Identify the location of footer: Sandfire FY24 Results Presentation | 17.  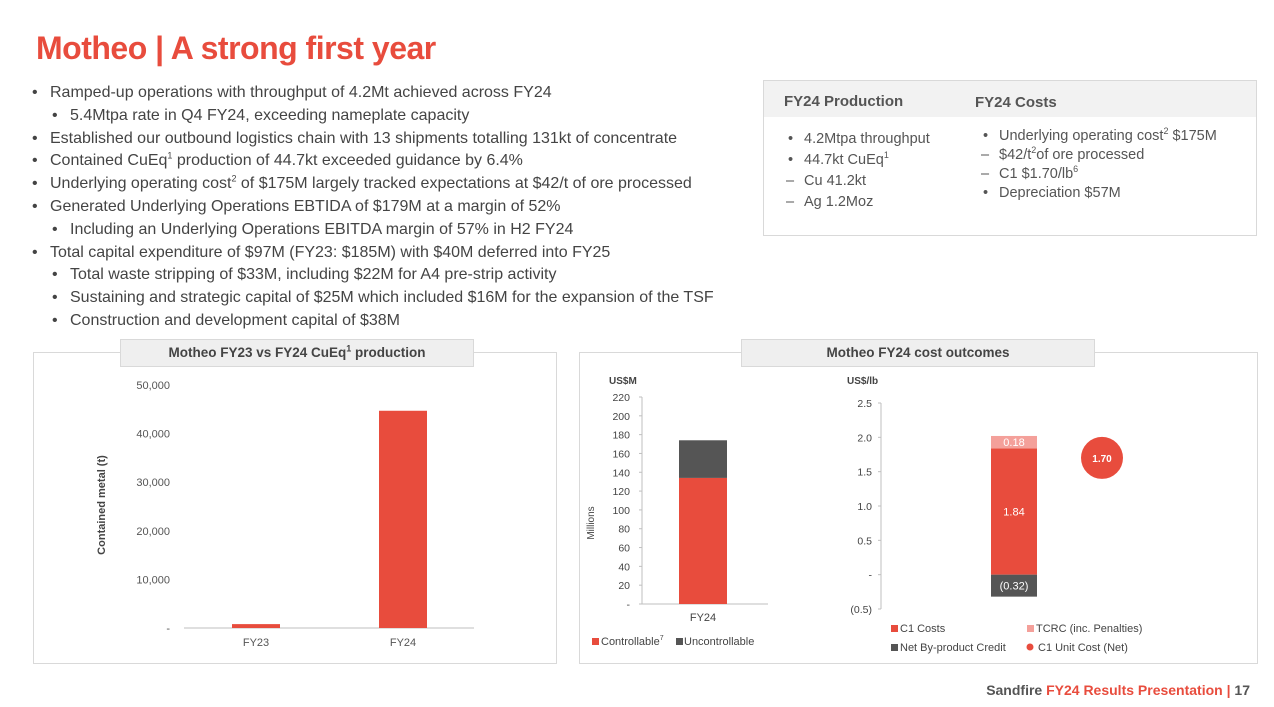
(1118, 690).